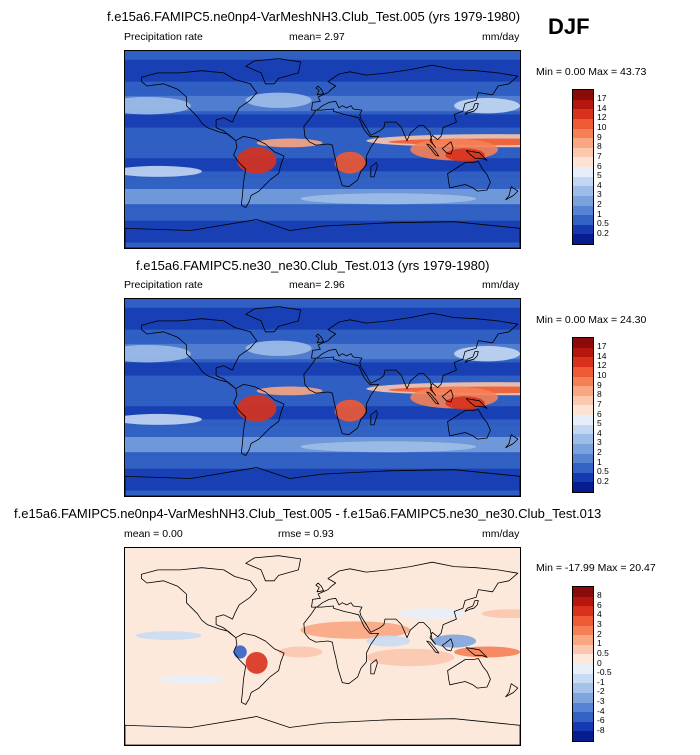 This screenshot has height=755, width=700. I want to click on season-label: DJF, so click(569, 26).